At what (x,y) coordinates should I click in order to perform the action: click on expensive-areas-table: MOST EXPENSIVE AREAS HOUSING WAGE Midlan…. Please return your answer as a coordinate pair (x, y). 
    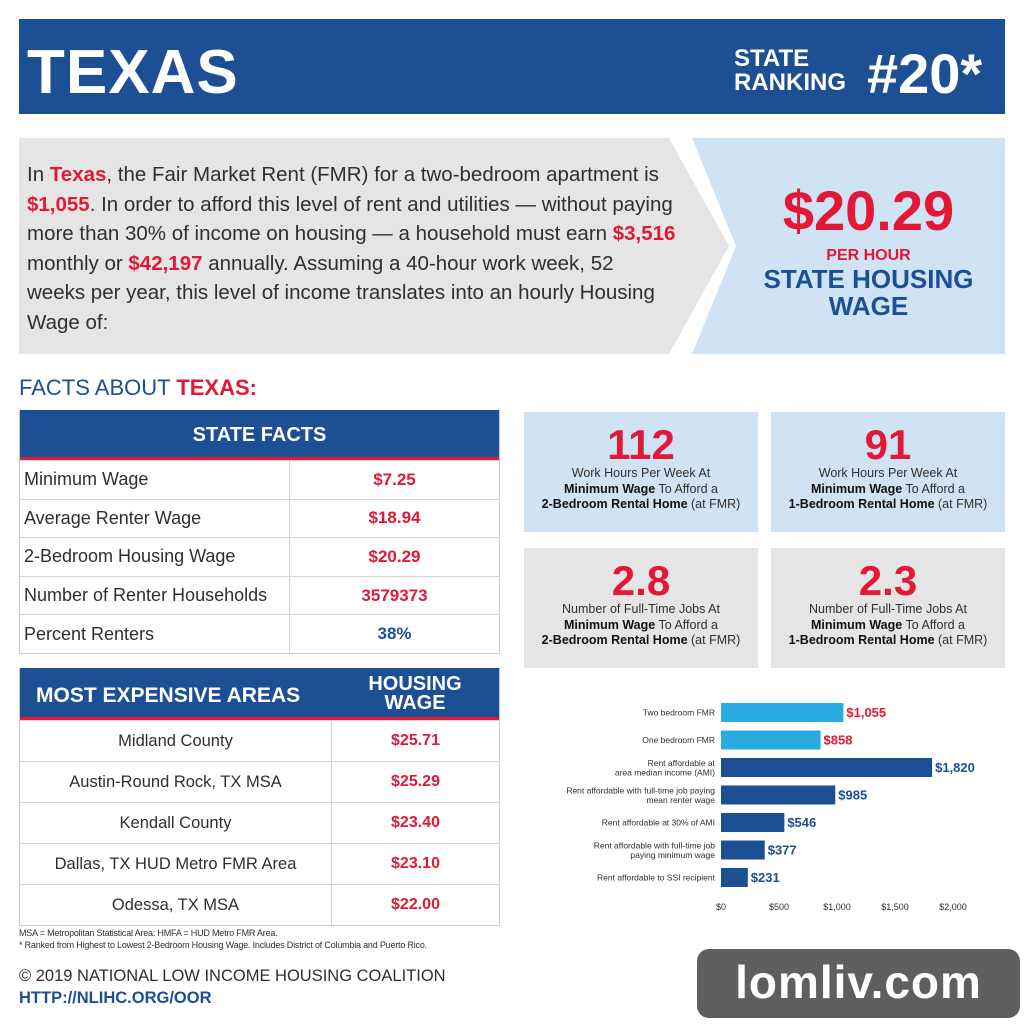
    Looking at the image, I should click on (259, 797).